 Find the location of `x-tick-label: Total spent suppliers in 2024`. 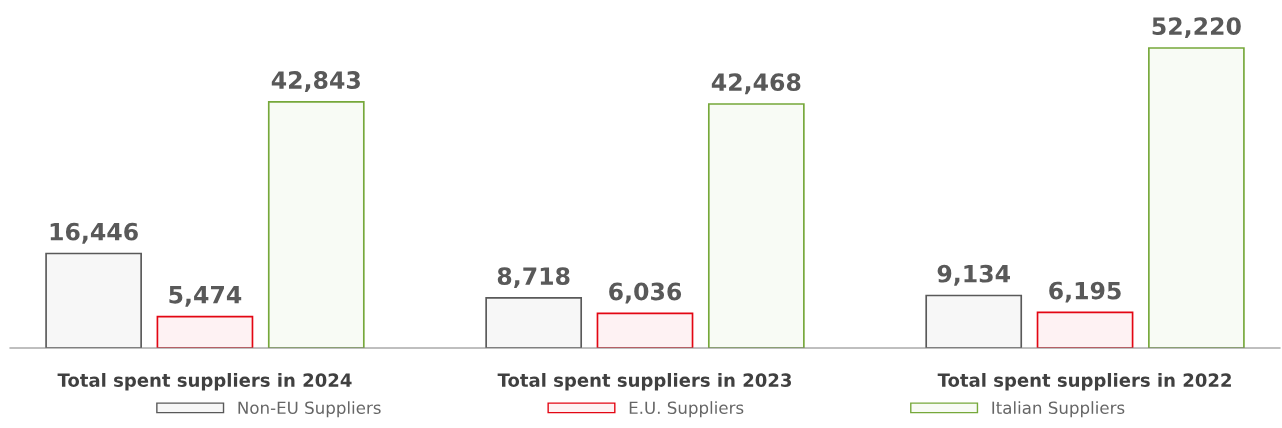

x-tick-label: Total spent suppliers in 2024 is located at coordinates (204, 382).